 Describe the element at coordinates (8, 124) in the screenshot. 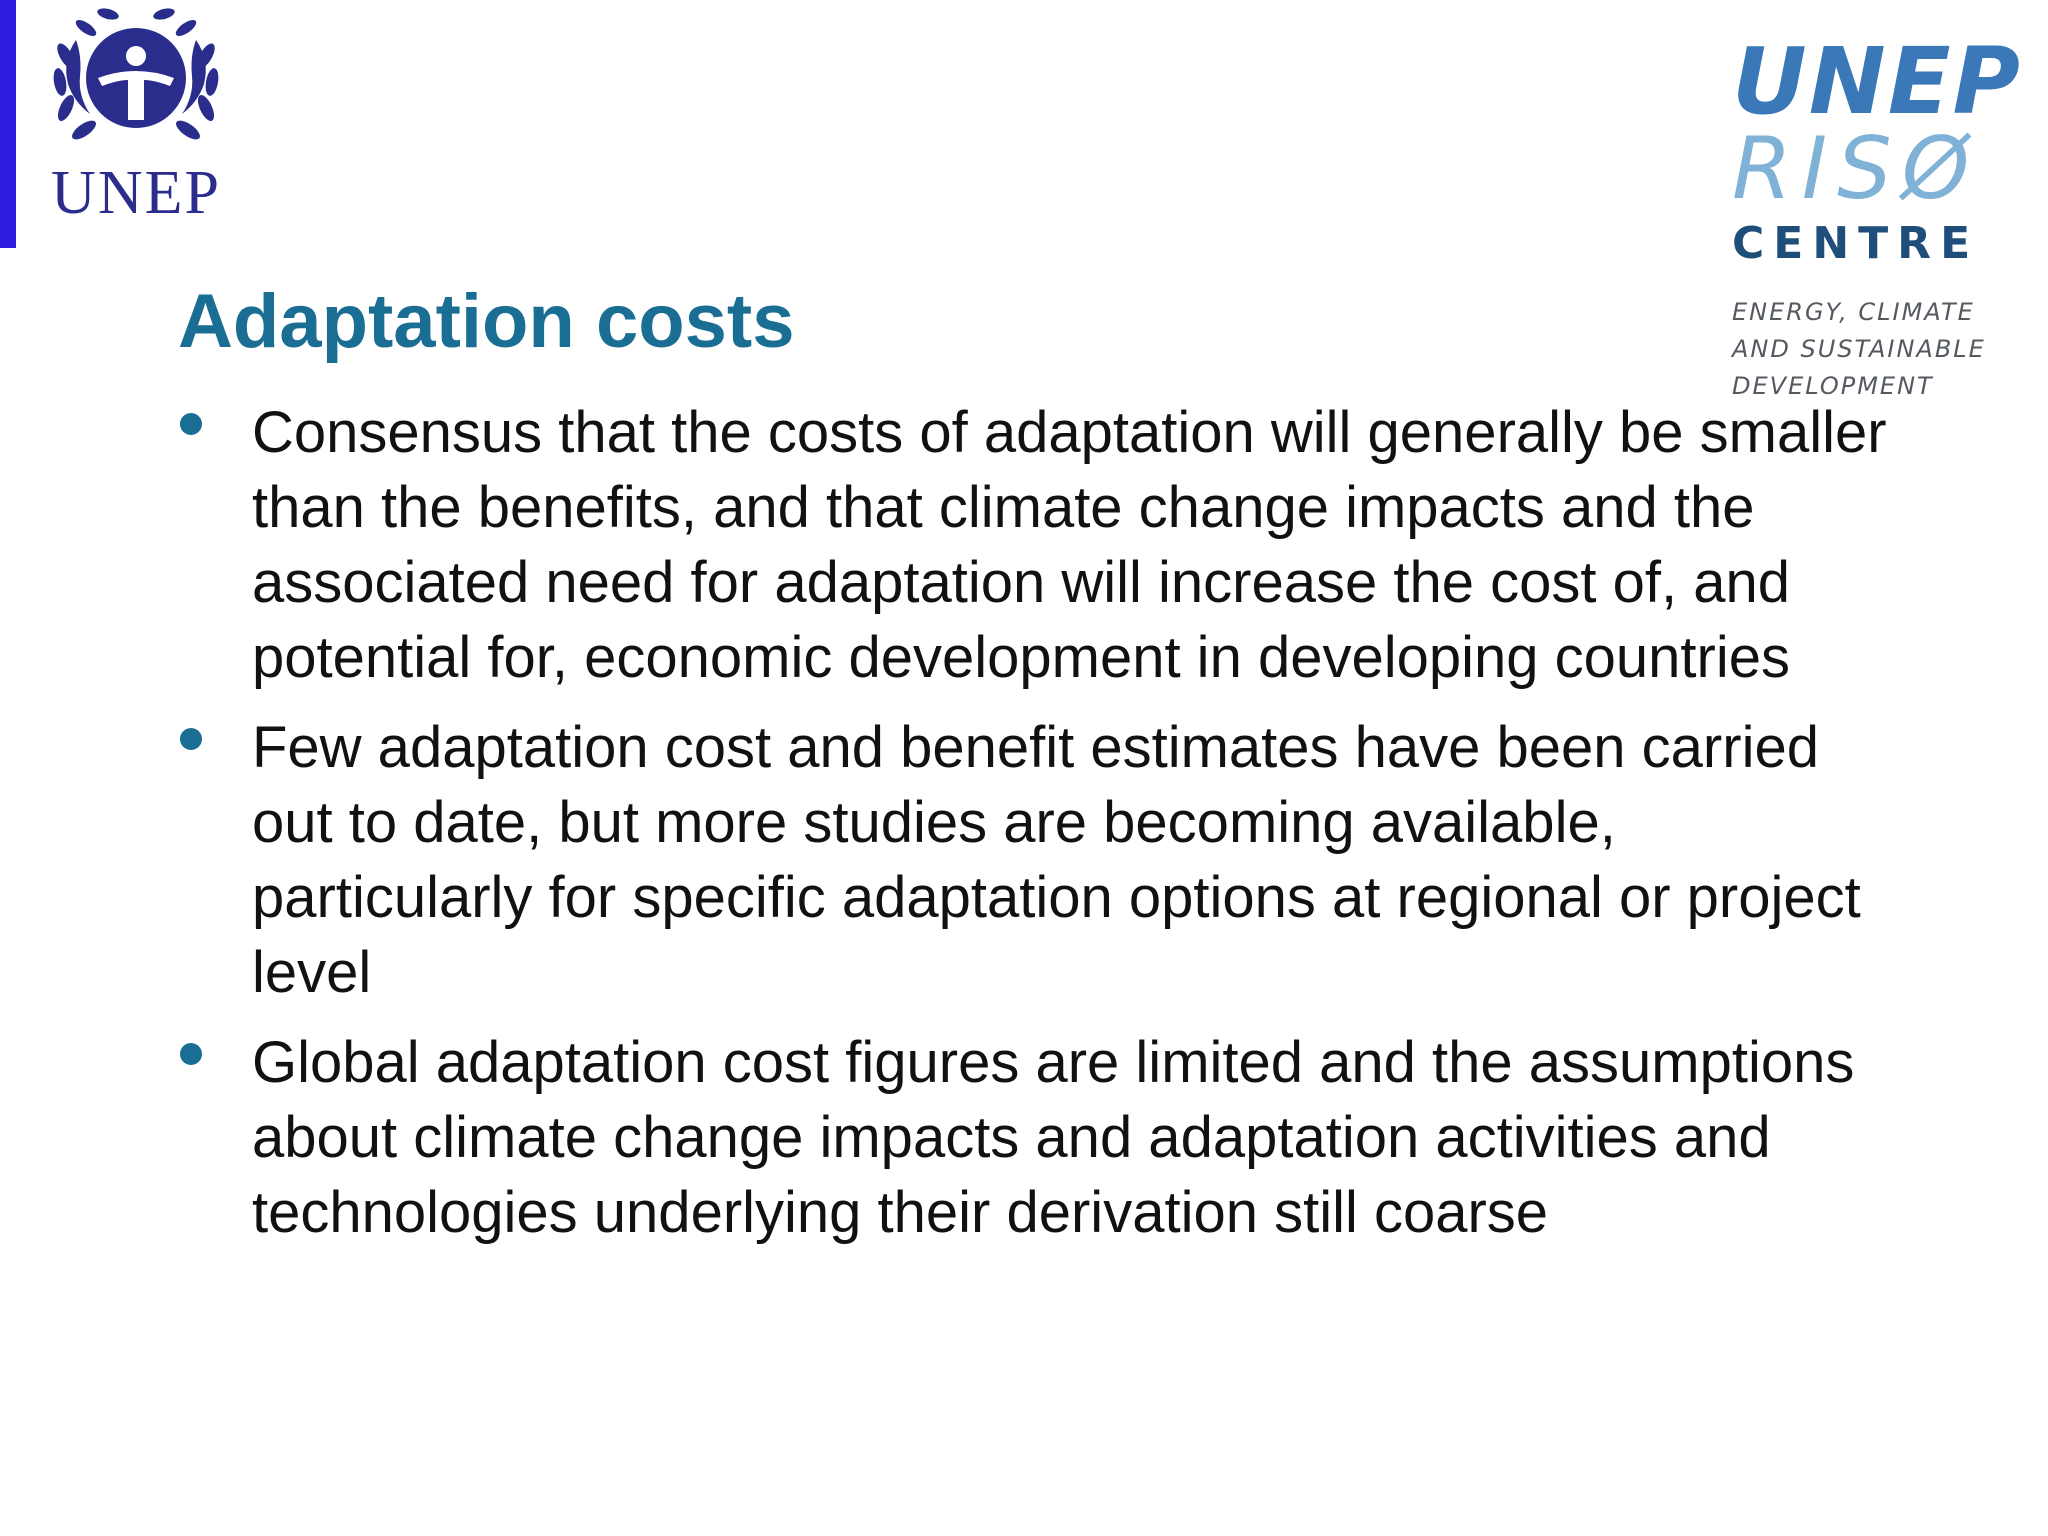

I see `left-accent-bar` at that location.